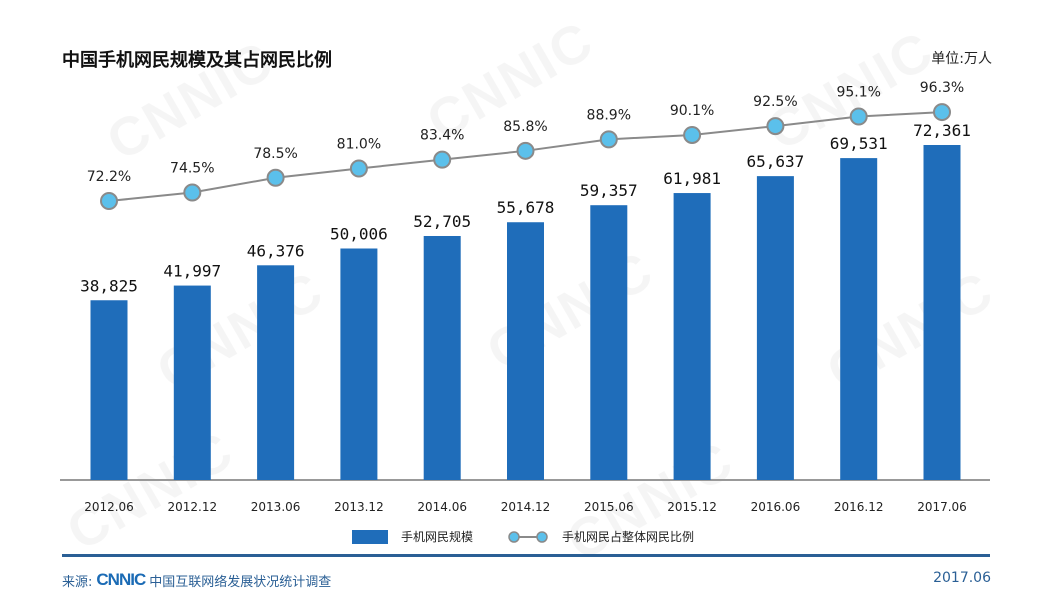 The width and height of the screenshot is (1037, 605). What do you see at coordinates (609, 507) in the screenshot?
I see `x-tick-label: 2015.06` at bounding box center [609, 507].